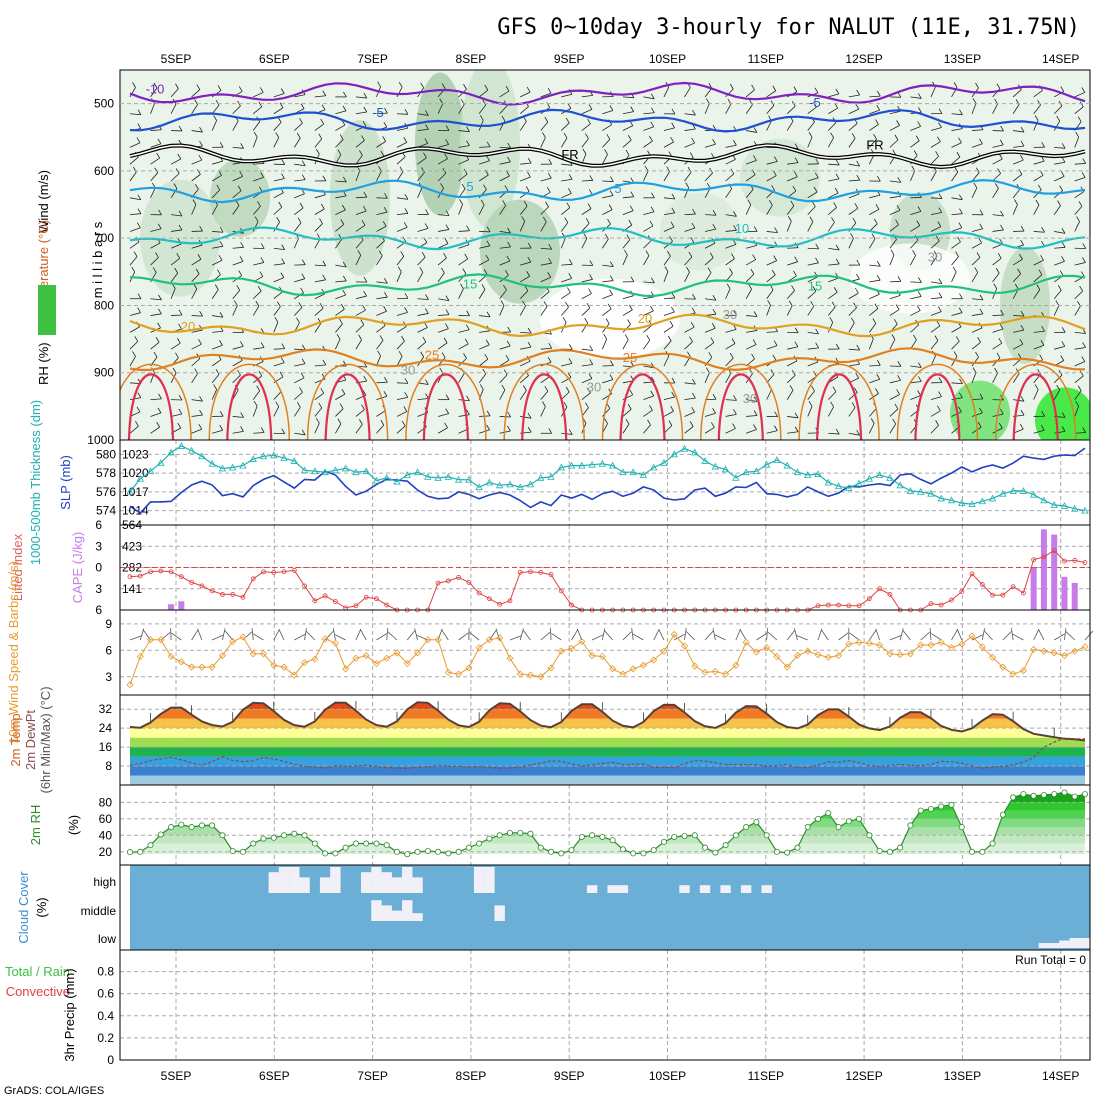  What do you see at coordinates (607, 156) in the screenshot?
I see `freezing-level-line-inner` at bounding box center [607, 156].